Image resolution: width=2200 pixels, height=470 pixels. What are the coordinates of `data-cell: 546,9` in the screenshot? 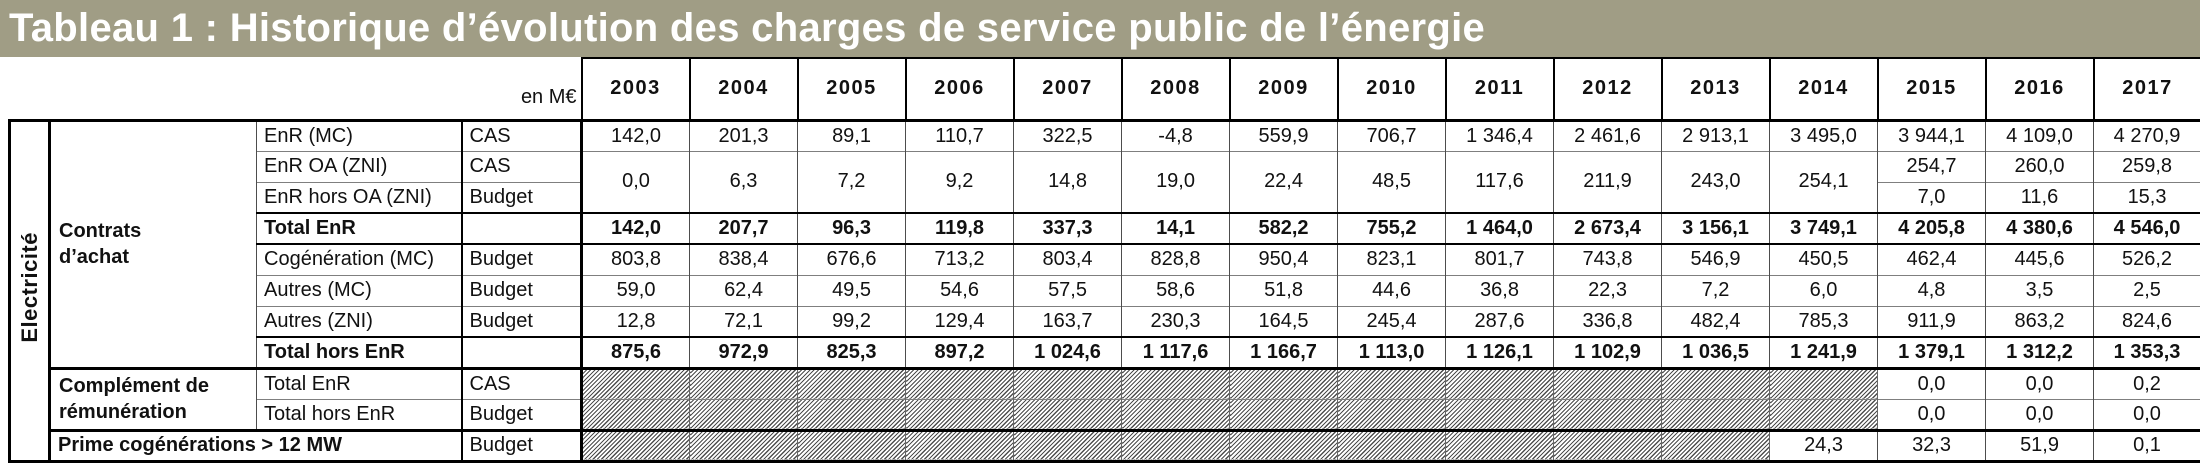 It's located at (1716, 259).